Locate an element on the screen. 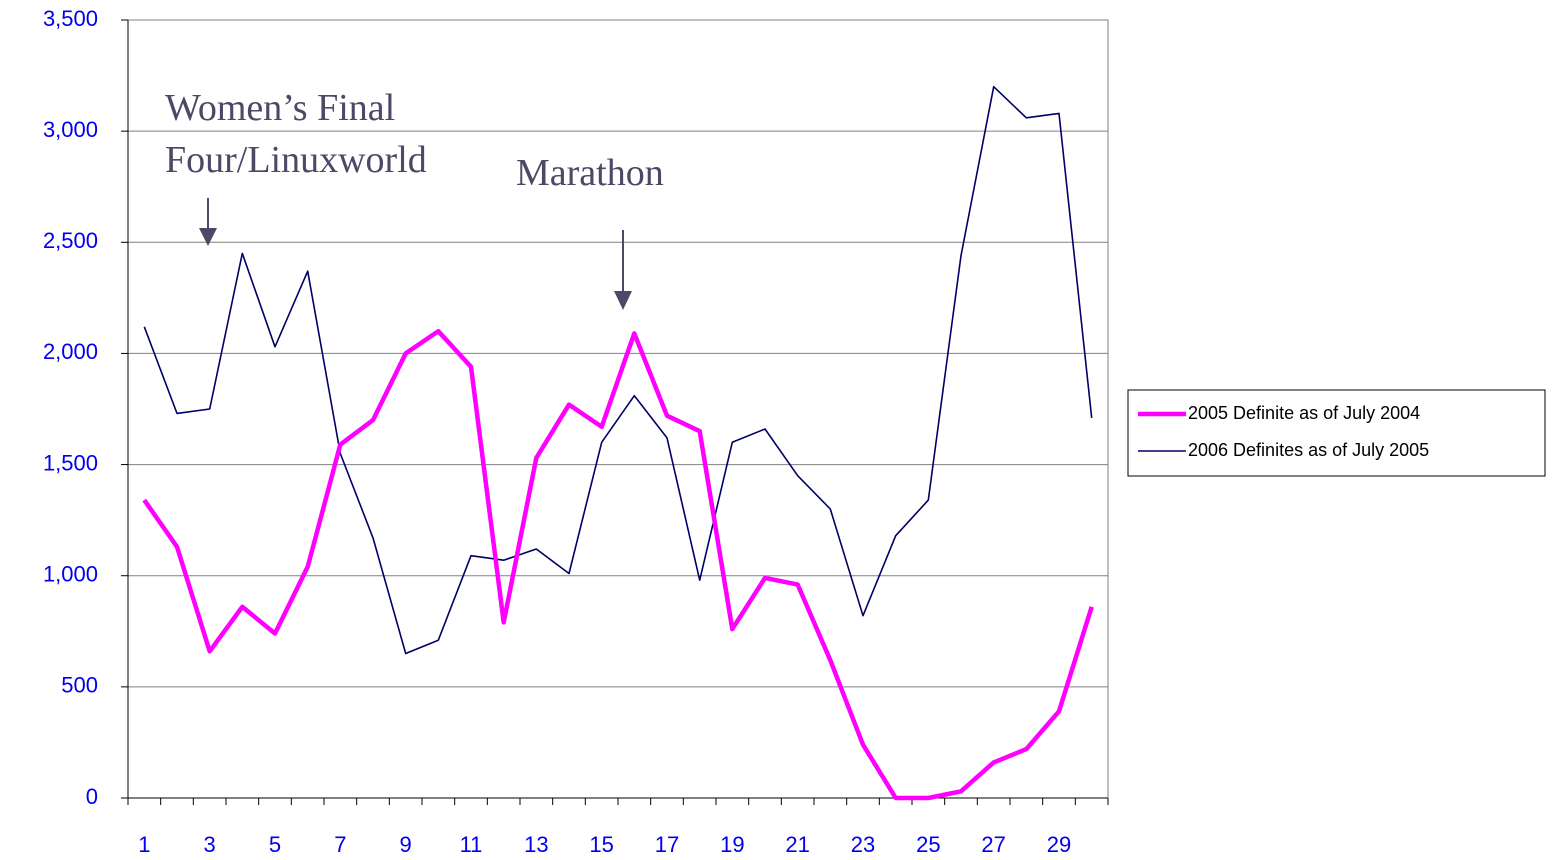 The height and width of the screenshot is (860, 1555). x-tick-label: 9 is located at coordinates (406, 844).